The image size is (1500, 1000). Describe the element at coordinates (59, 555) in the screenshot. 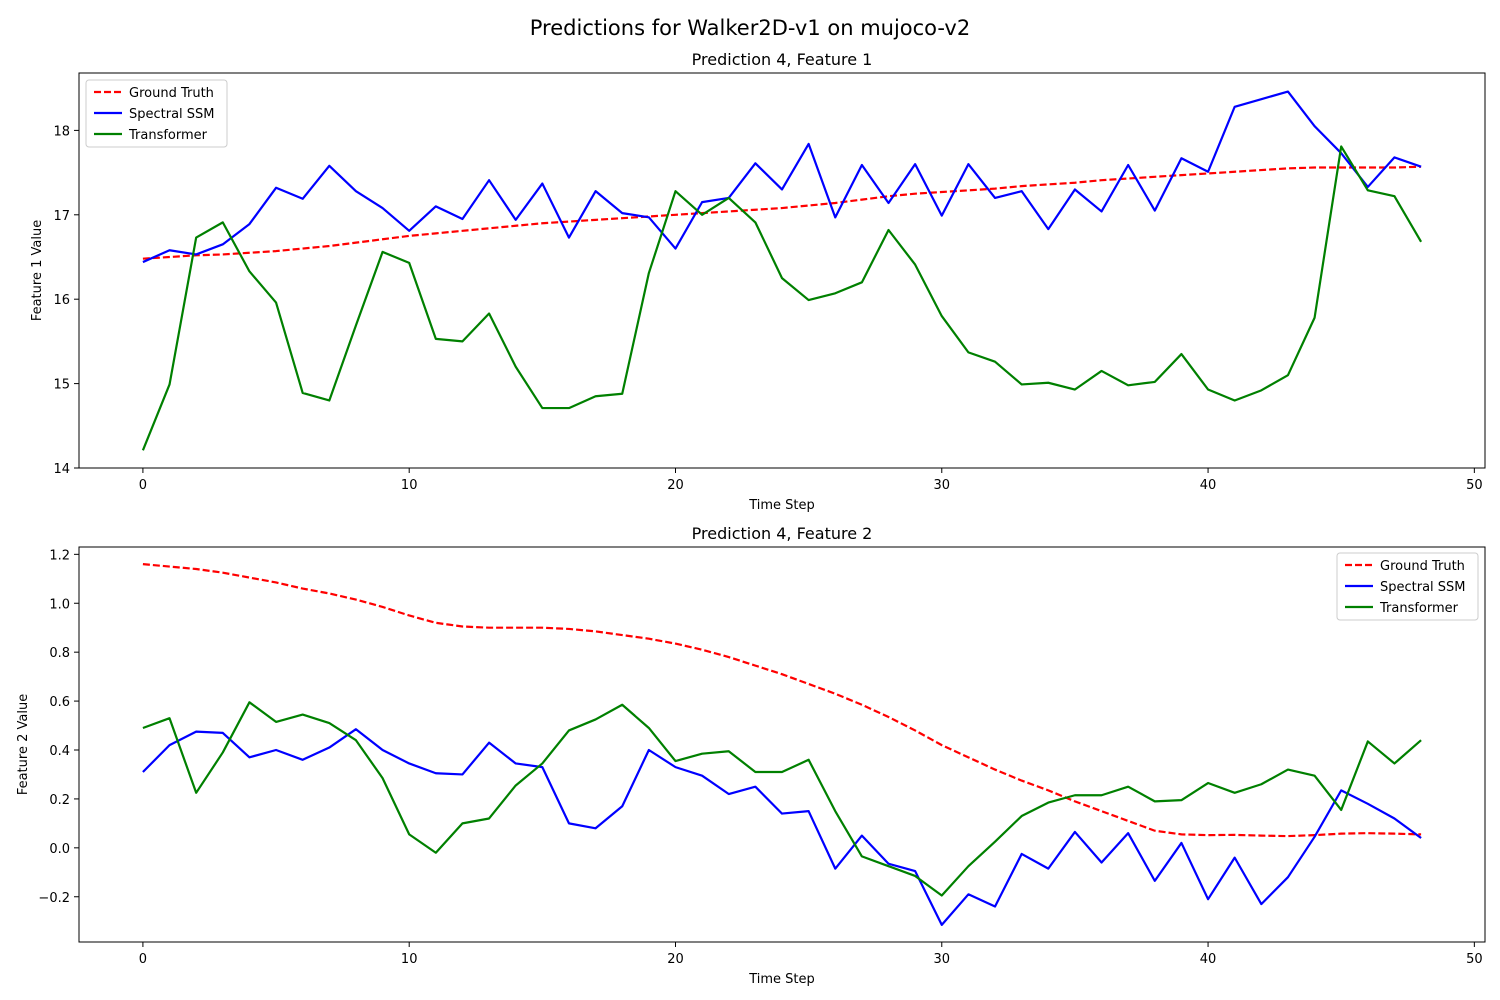

I see `y-tick-label: 1.2` at that location.